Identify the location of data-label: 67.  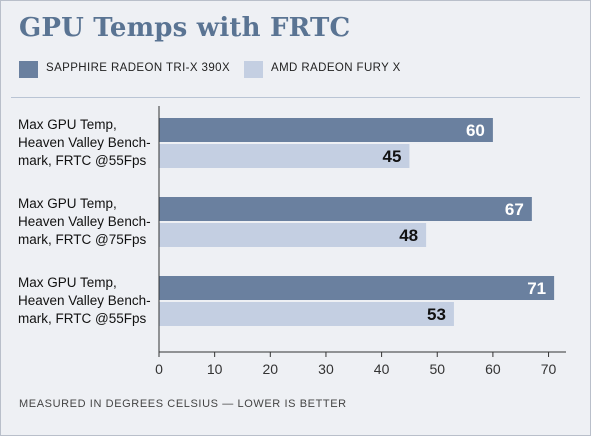
(514, 209).